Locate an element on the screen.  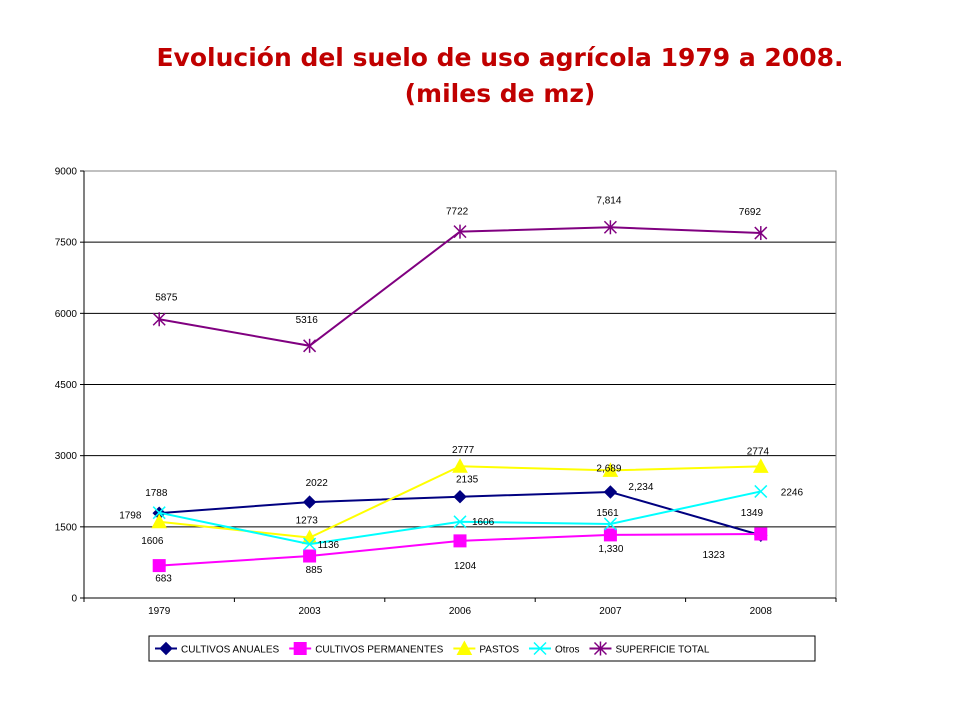
data-label-cultivos-permanentes: 885 is located at coordinates (314, 570).